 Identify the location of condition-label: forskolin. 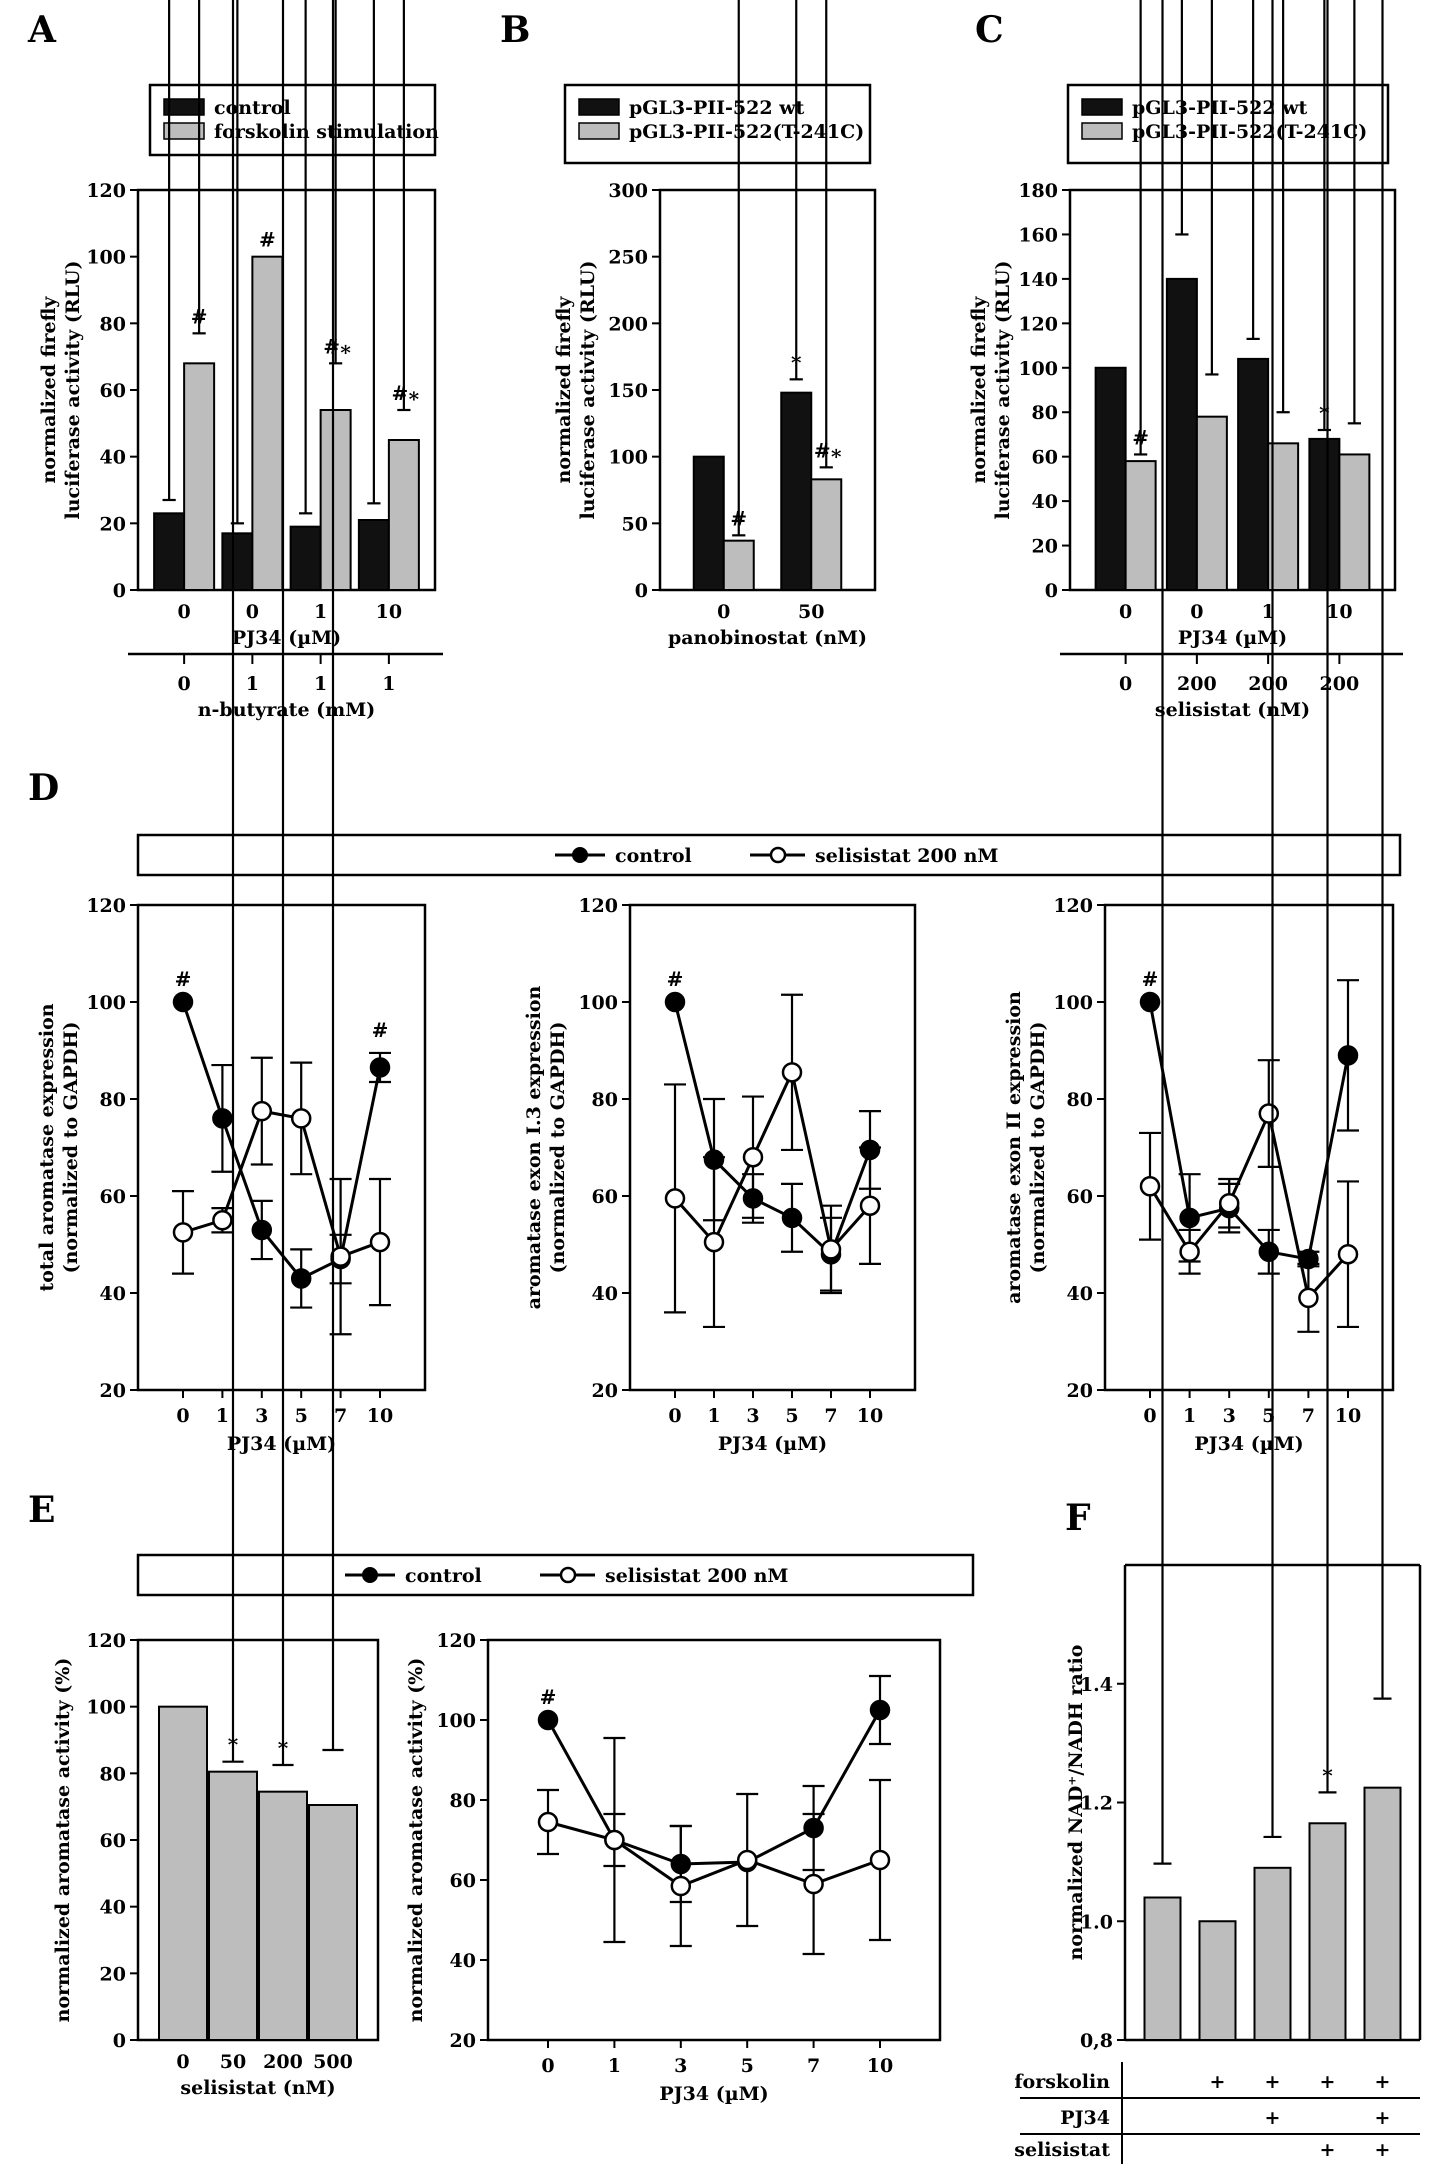
(1062, 2082).